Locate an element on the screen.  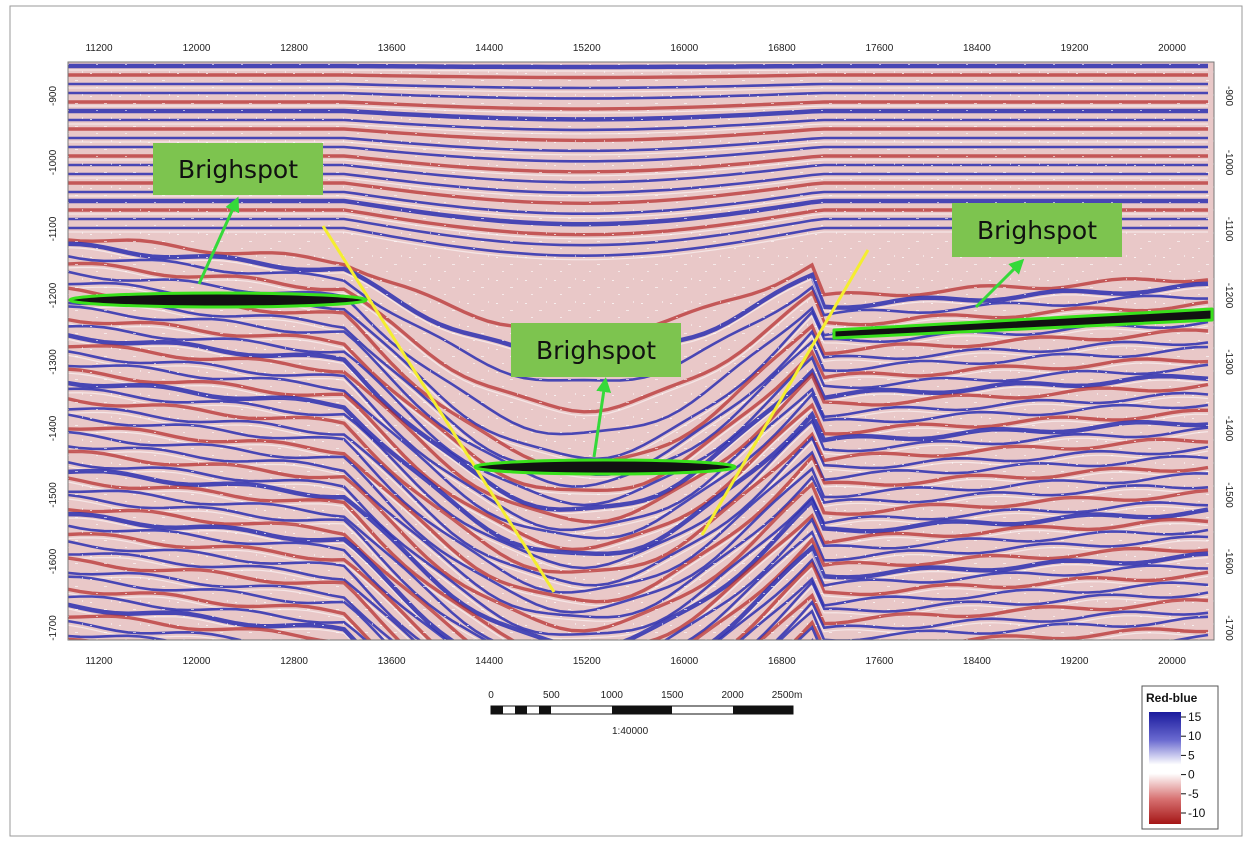
arrow-center is located at coordinates (602, 417).